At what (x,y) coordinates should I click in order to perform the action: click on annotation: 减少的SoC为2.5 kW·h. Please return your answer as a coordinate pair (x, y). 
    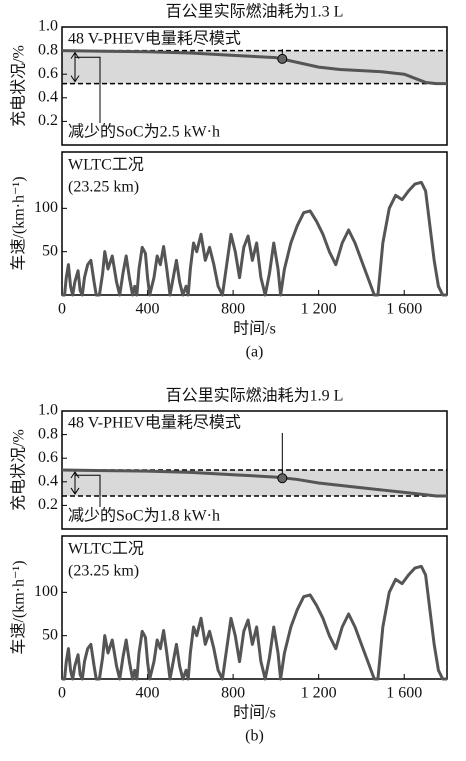
    Looking at the image, I should click on (144, 132).